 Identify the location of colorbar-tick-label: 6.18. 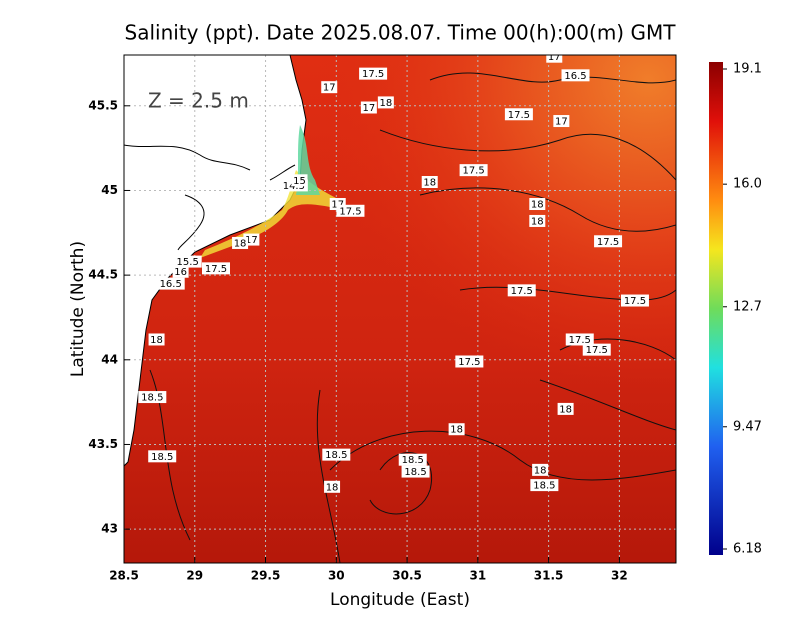
(747, 549).